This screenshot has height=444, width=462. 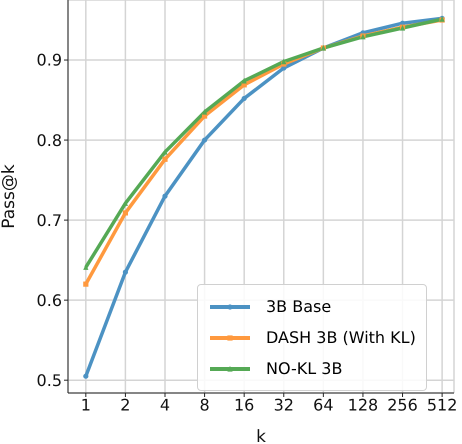 I want to click on y-tick-label: 0.7, so click(x=49, y=220).